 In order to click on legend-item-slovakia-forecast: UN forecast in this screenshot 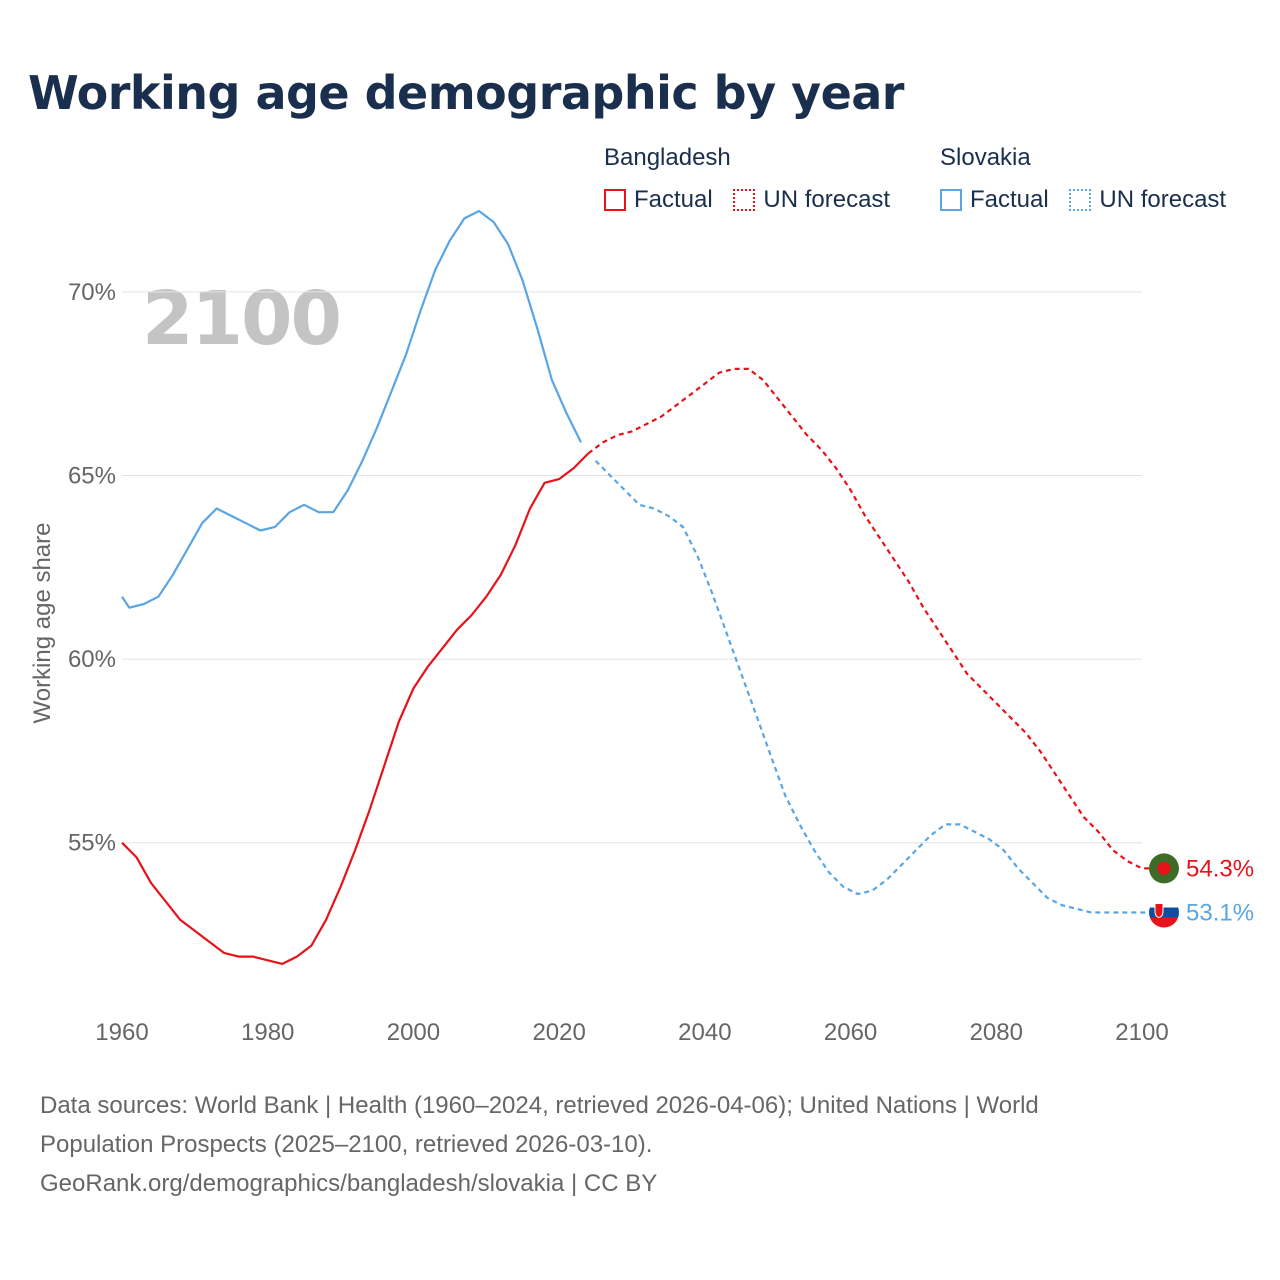, I will do `click(1147, 200)`.